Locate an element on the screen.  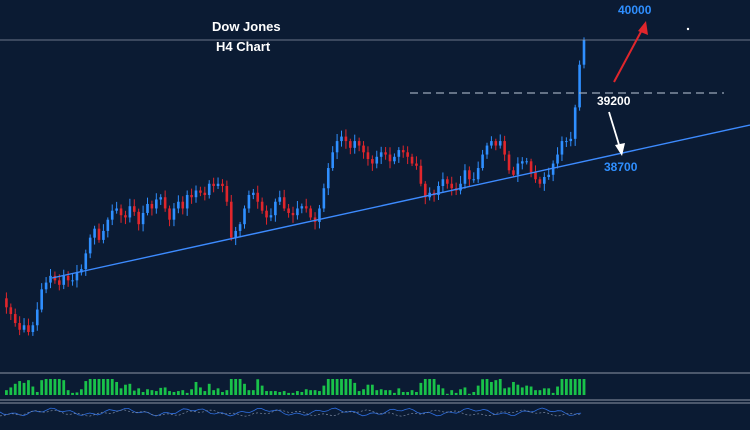
indicators is located at coordinates (375, 394).